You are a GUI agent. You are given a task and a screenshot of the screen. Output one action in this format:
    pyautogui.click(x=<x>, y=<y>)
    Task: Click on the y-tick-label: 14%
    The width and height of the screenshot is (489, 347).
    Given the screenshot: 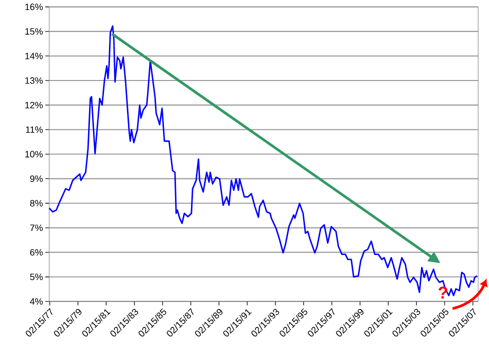 What is the action you would take?
    pyautogui.click(x=34, y=56)
    